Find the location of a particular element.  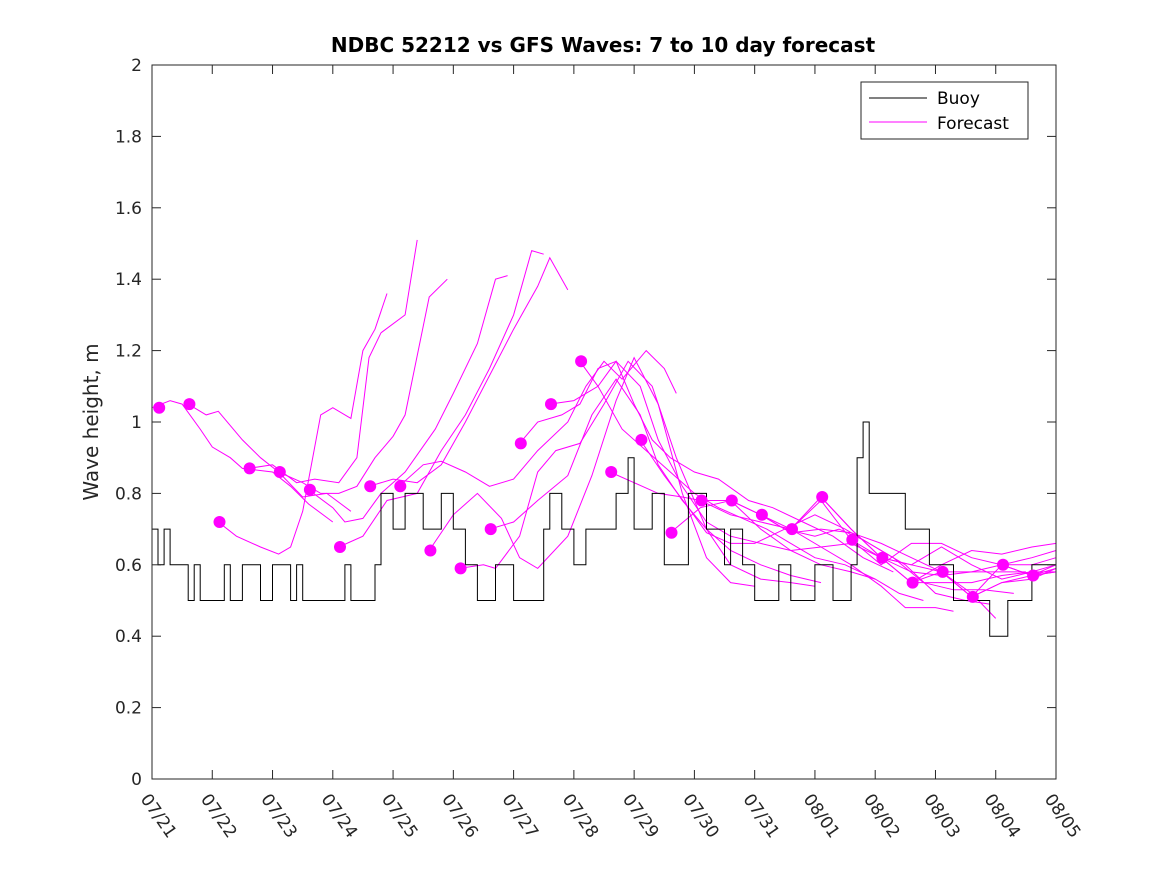

x-tick-label: 07/31 is located at coordinates (761, 816).